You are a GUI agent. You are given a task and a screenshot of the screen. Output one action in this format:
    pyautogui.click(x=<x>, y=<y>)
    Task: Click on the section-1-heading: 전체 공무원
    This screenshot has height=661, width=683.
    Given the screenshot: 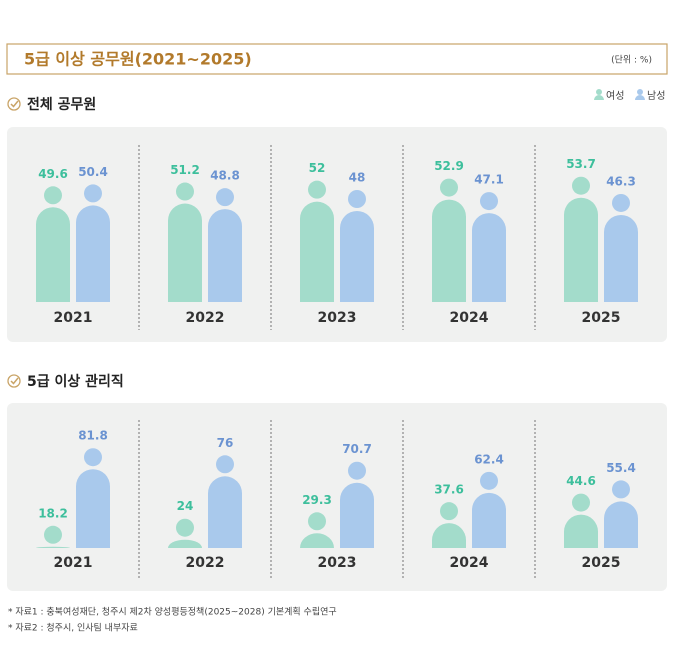 What is the action you would take?
    pyautogui.click(x=51, y=104)
    